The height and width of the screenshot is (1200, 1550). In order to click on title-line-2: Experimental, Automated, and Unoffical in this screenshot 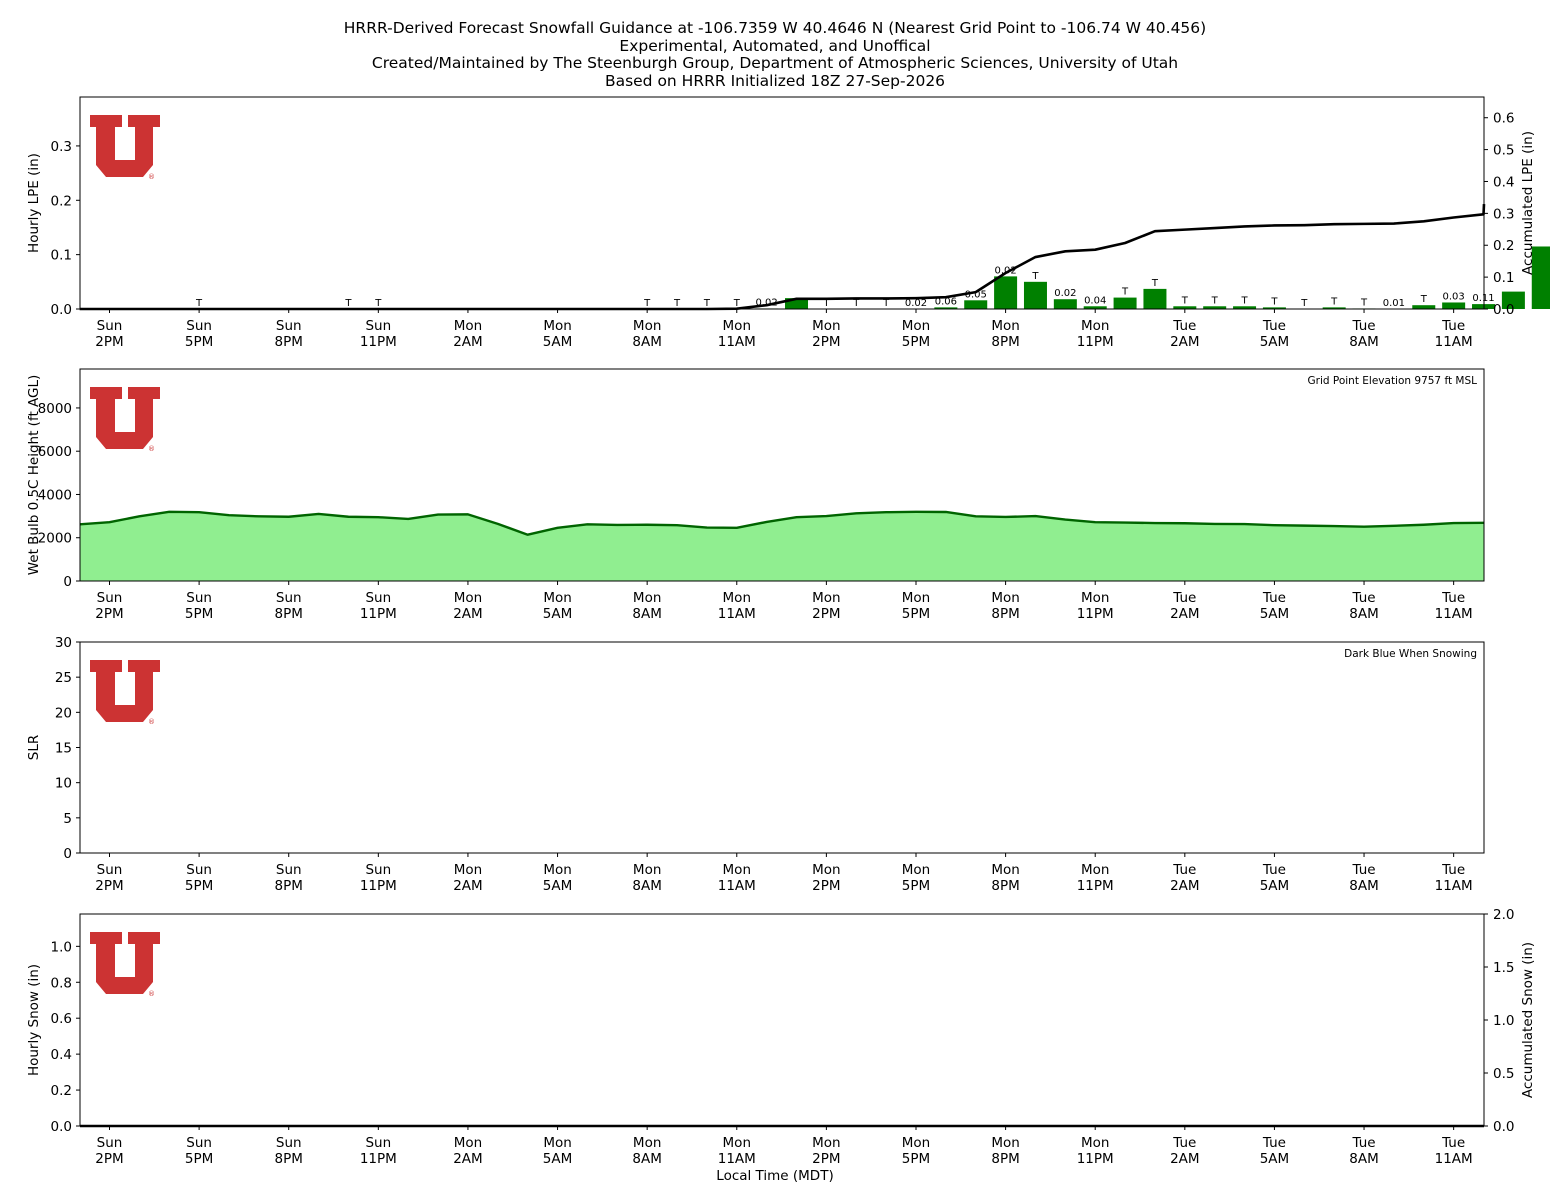, I will do `click(775, 45)`.